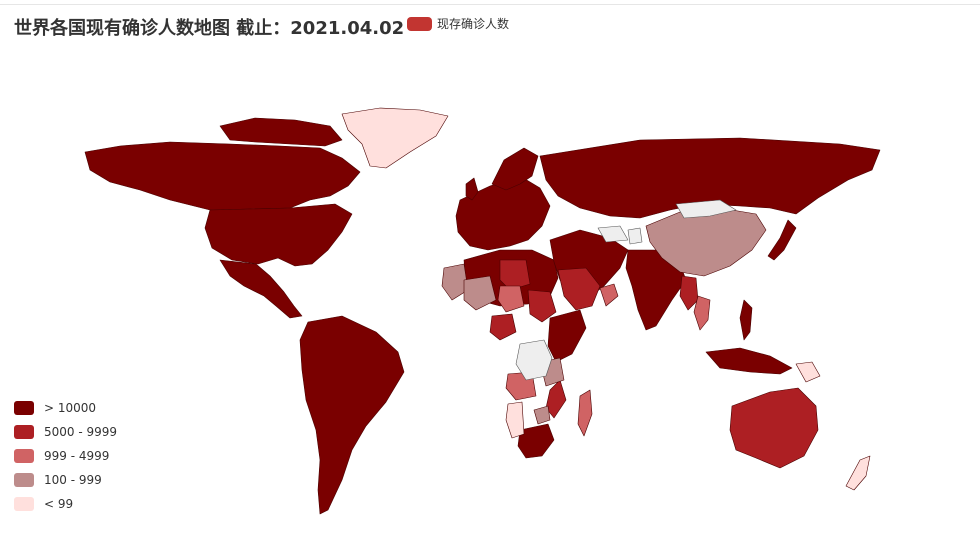  I want to click on country-sudan, so click(542, 306).